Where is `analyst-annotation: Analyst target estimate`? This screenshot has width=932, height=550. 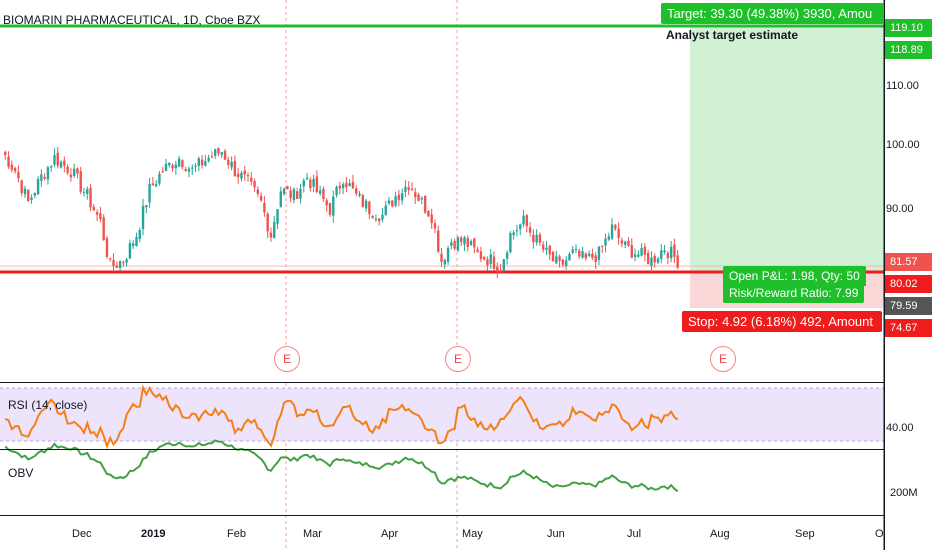 analyst-annotation: Analyst target estimate is located at coordinates (732, 35).